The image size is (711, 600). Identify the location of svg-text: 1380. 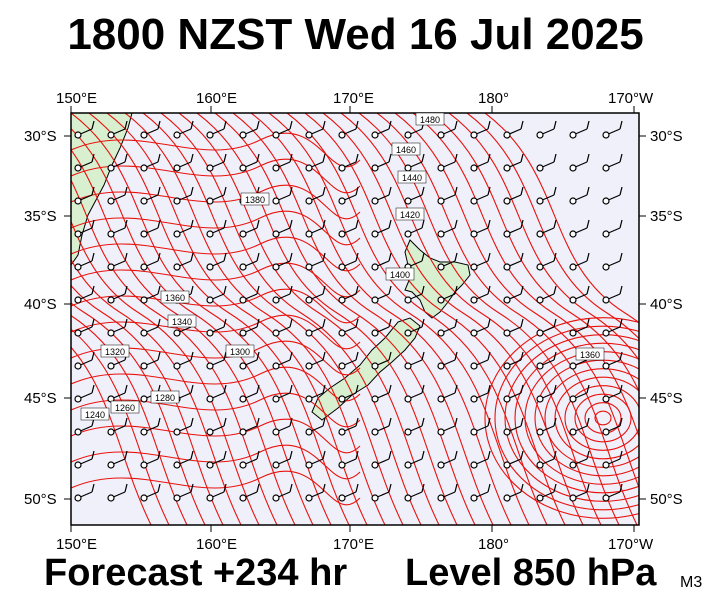
(255, 200).